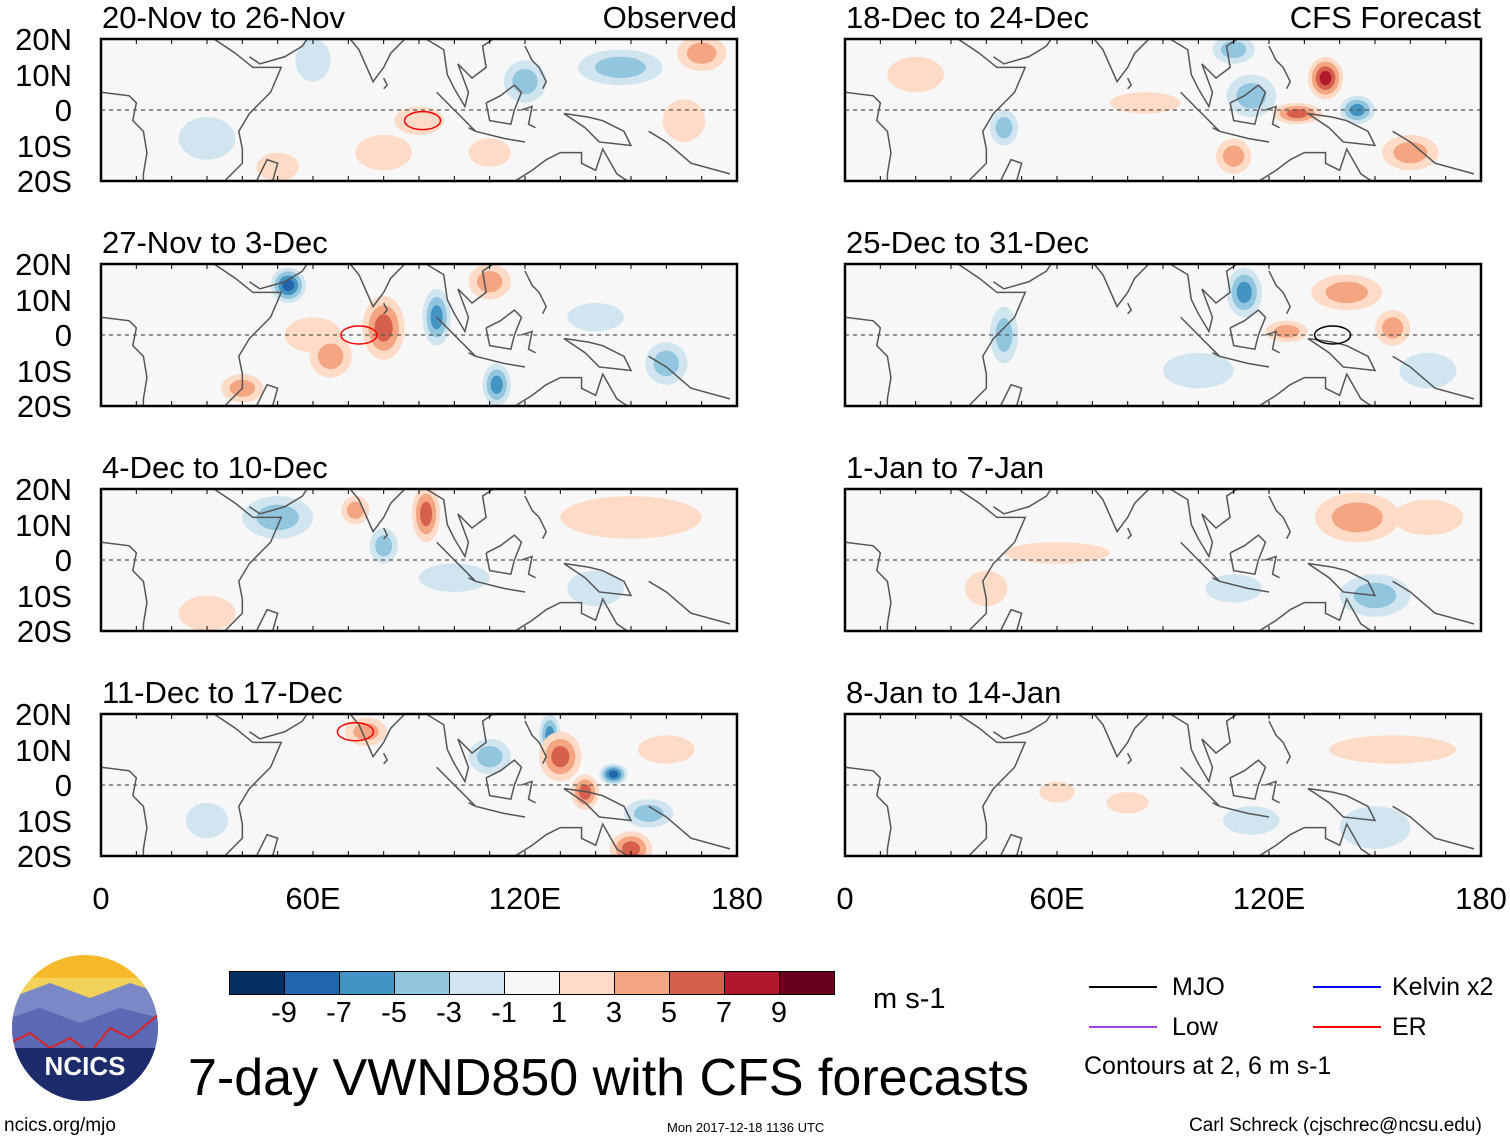 This screenshot has width=1510, height=1142. What do you see at coordinates (1163, 110) in the screenshot?
I see `map-panel` at bounding box center [1163, 110].